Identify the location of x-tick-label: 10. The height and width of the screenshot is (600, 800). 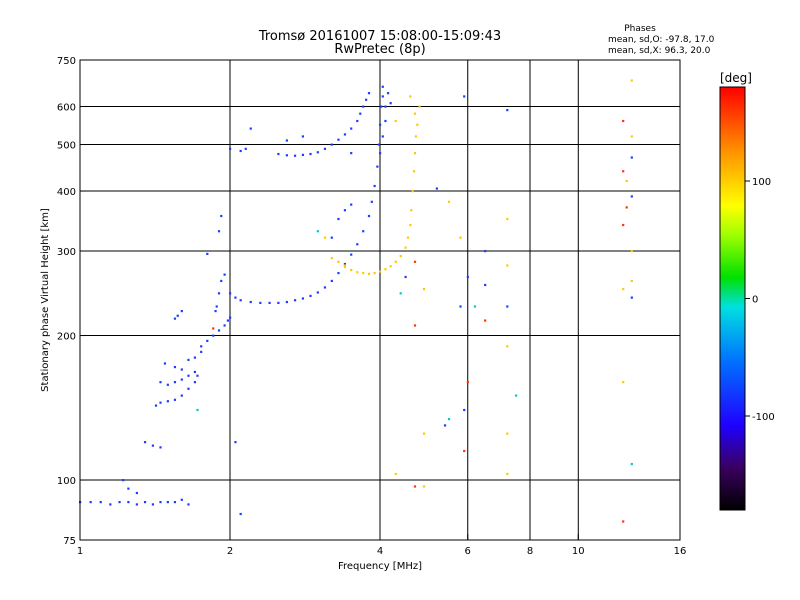
(578, 551).